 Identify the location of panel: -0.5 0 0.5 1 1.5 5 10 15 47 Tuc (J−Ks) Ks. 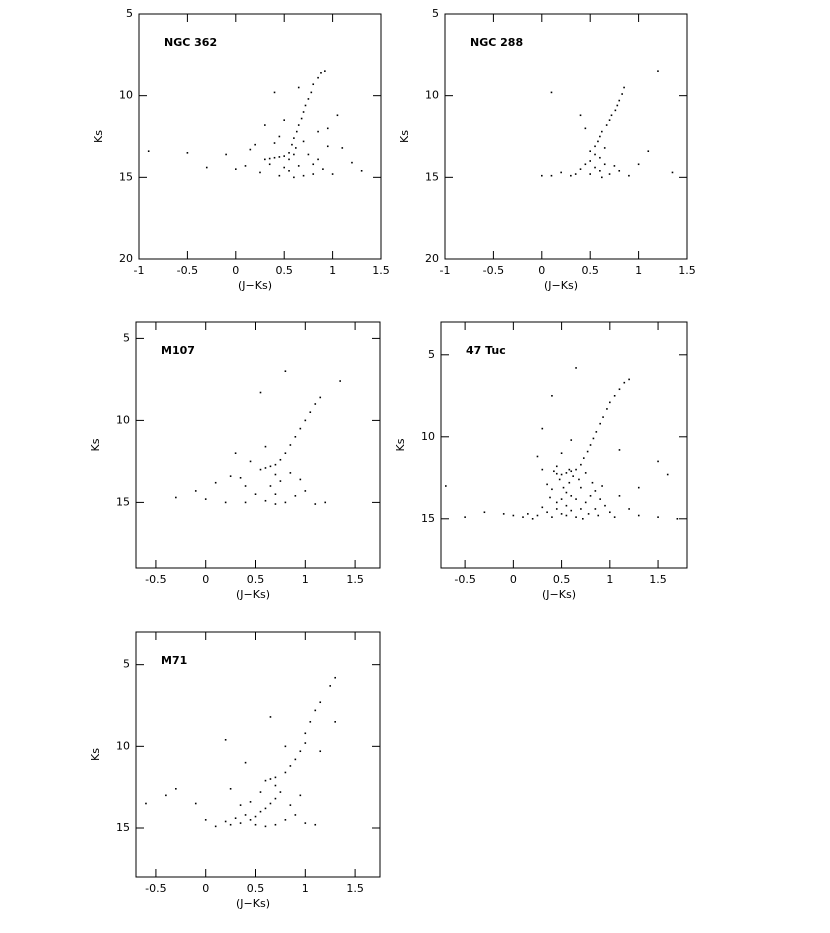
(541, 461).